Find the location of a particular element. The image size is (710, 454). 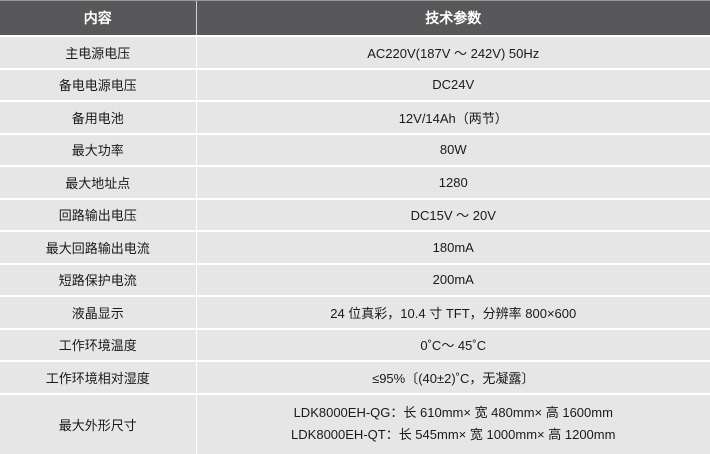

row-value: 200mA is located at coordinates (453, 280).